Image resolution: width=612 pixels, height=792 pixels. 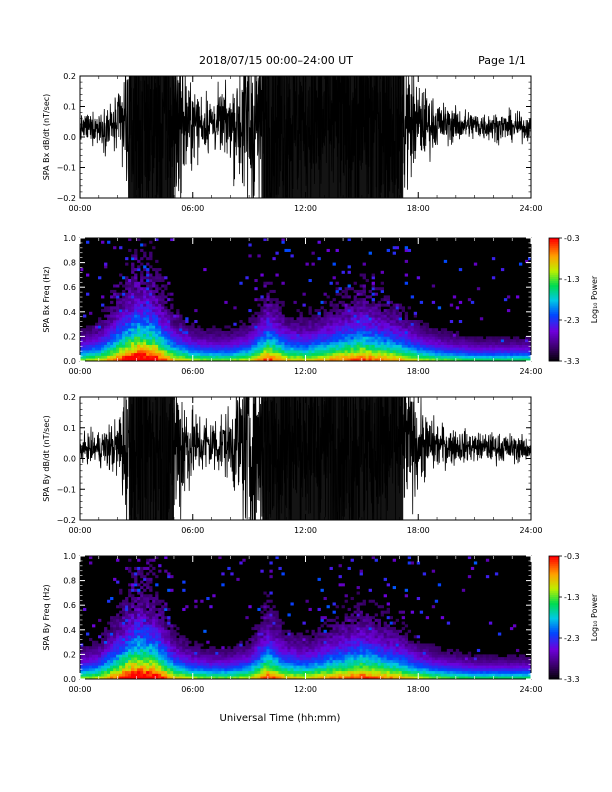 I want to click on y-axis-label: SPA By Freq (Hz), so click(x=46, y=617).